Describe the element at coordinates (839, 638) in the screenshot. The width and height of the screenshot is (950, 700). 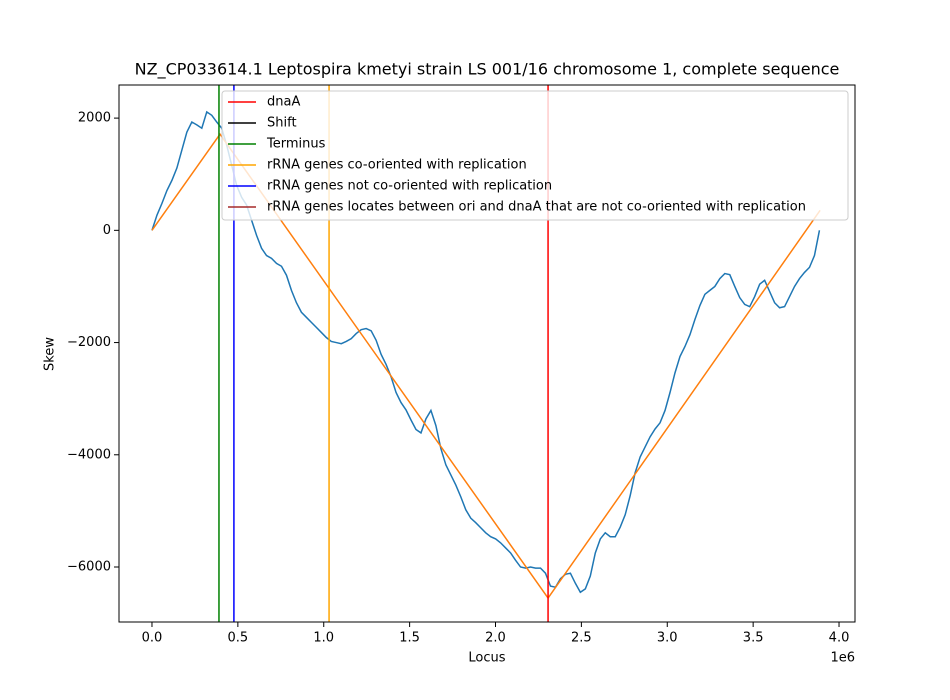
I see `x-tick-label: 4.0` at that location.